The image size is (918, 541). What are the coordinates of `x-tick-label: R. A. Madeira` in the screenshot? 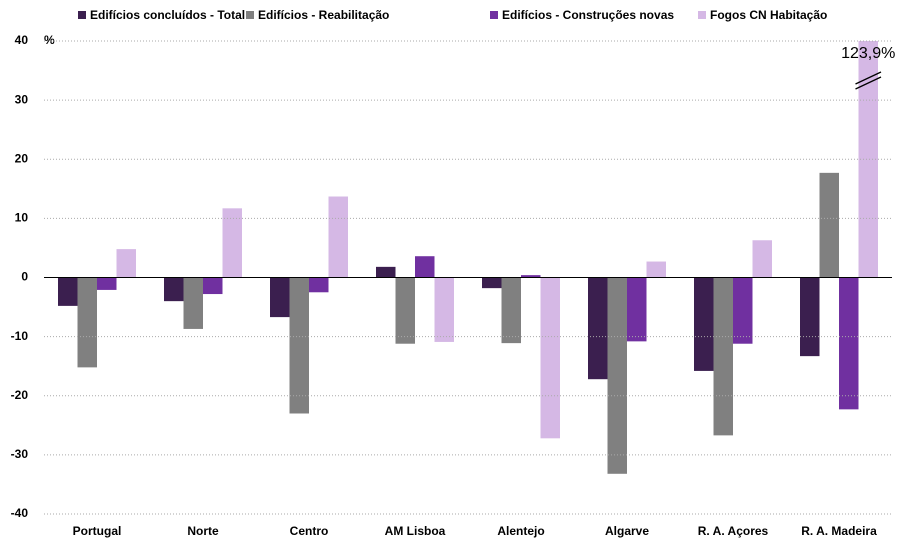 It's located at (839, 531).